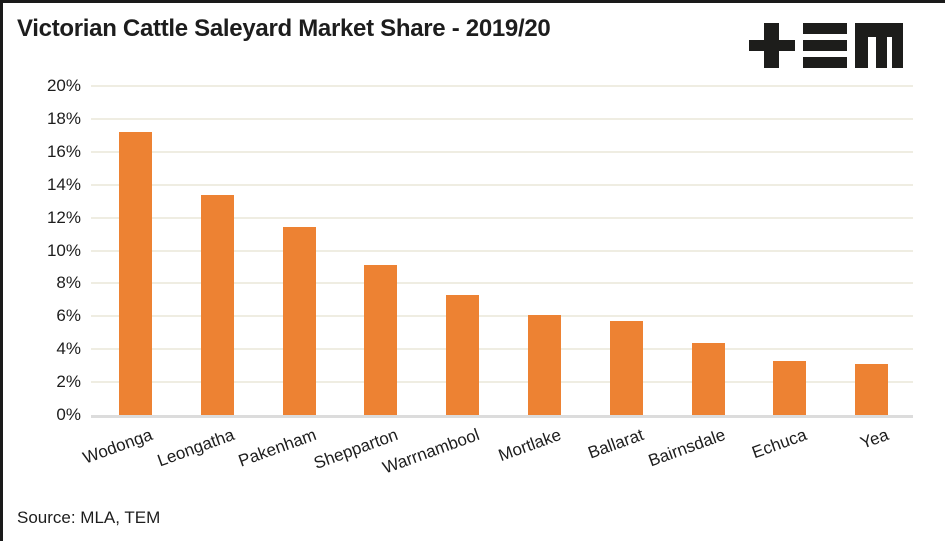 The height and width of the screenshot is (541, 945). What do you see at coordinates (195, 448) in the screenshot?
I see `x-axis-label-leongatha: Leongatha` at bounding box center [195, 448].